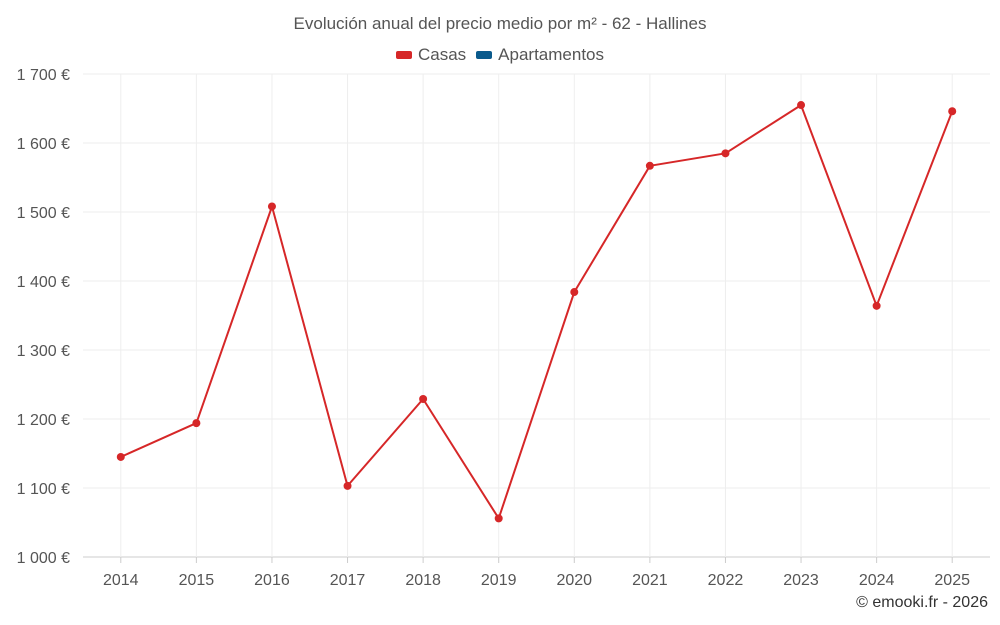  I want to click on y-tick-label: 1 700 €, so click(43, 75).